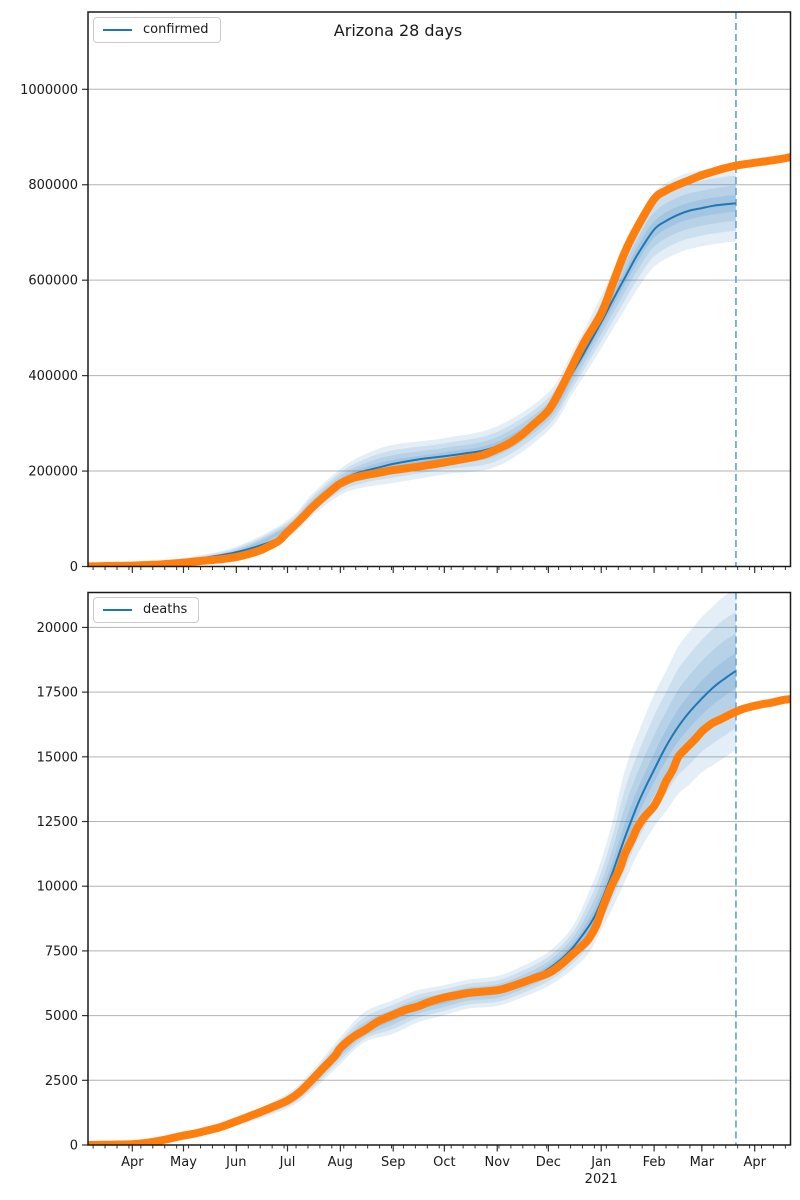 The height and width of the screenshot is (1200, 800). What do you see at coordinates (235, 1162) in the screenshot?
I see `x-tick-label: Jun` at bounding box center [235, 1162].